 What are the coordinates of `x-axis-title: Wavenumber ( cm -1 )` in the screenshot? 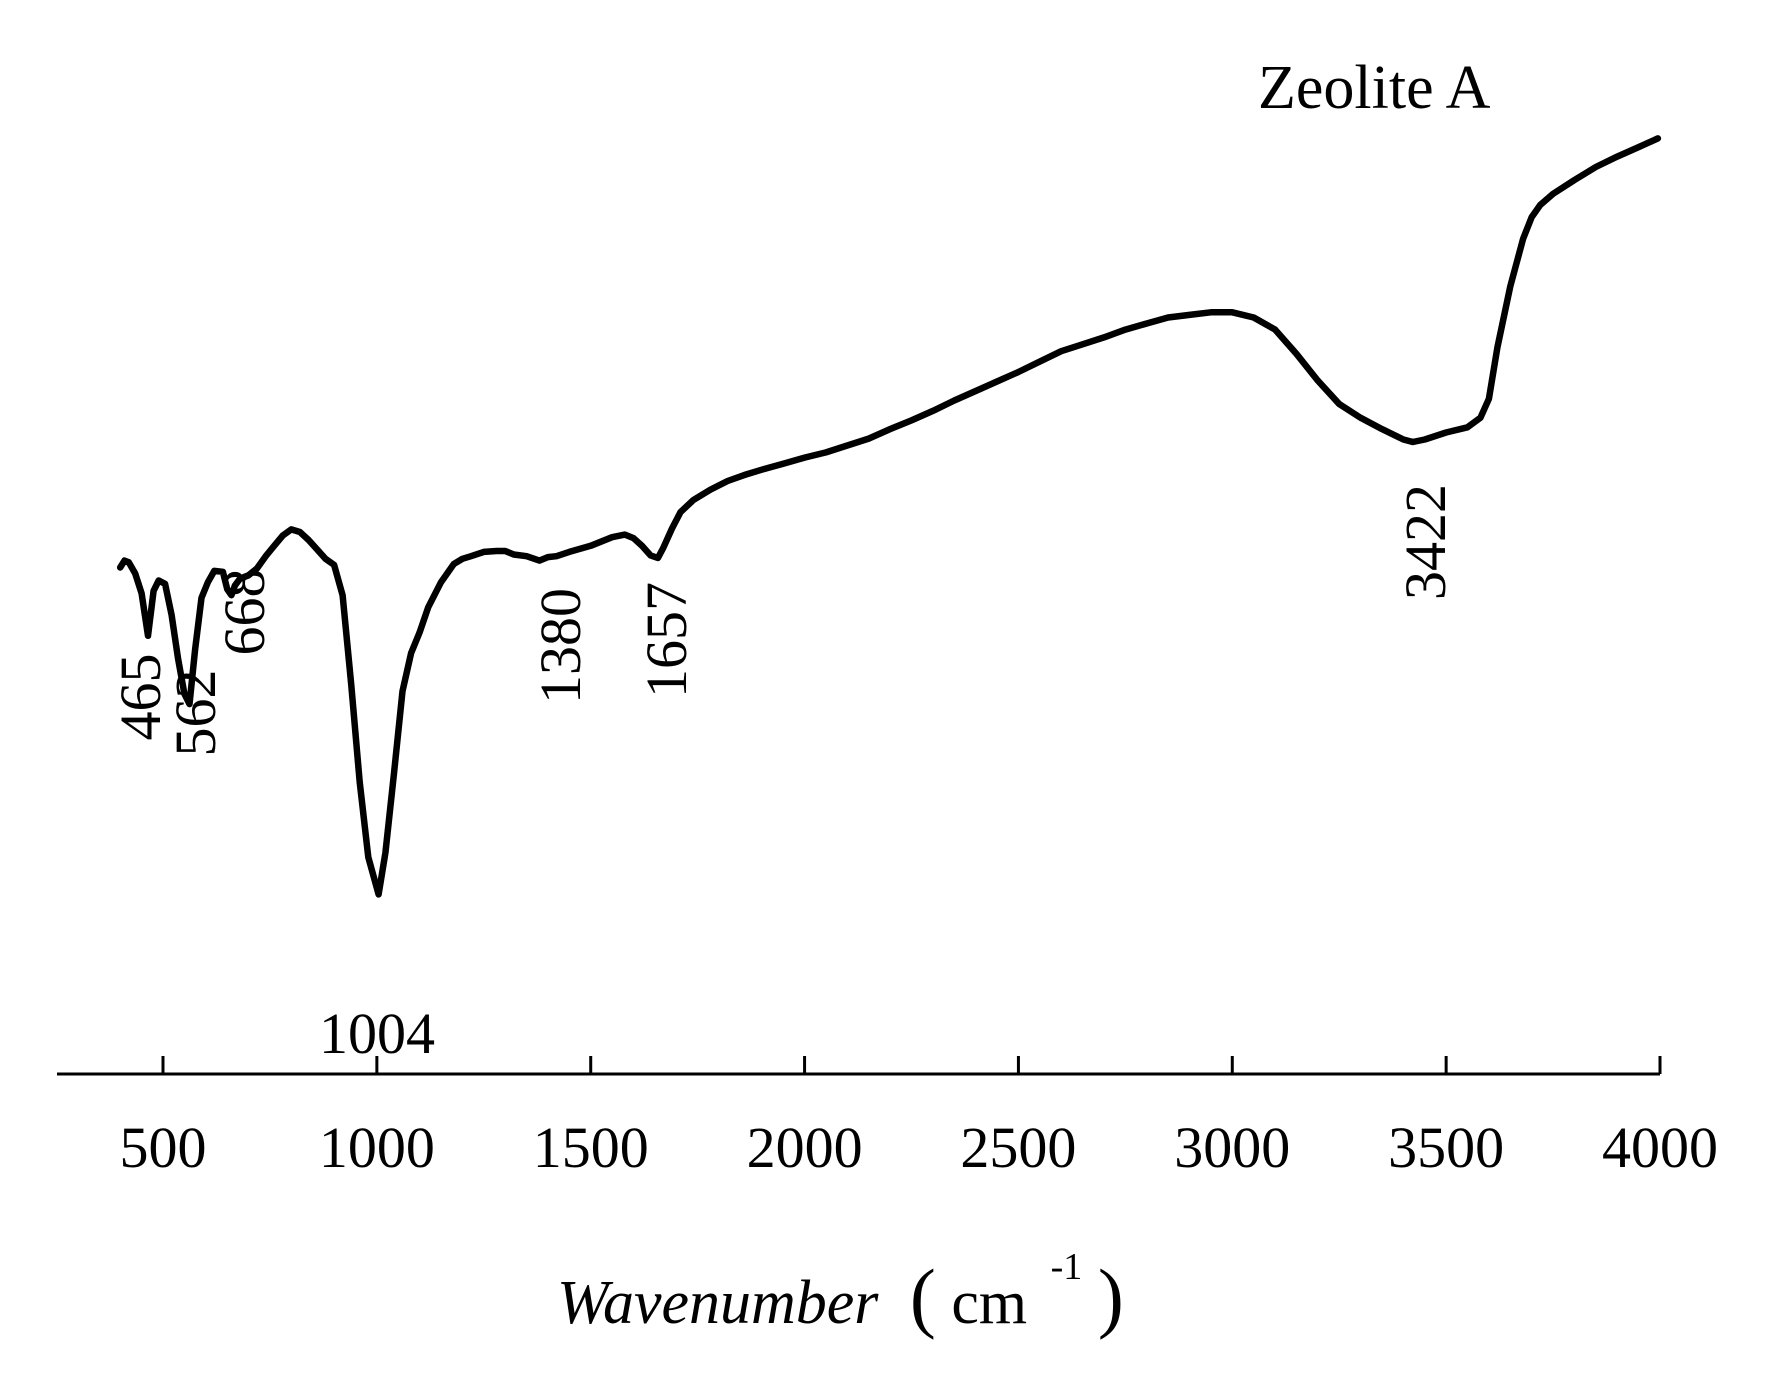 It's located at (840, 1282).